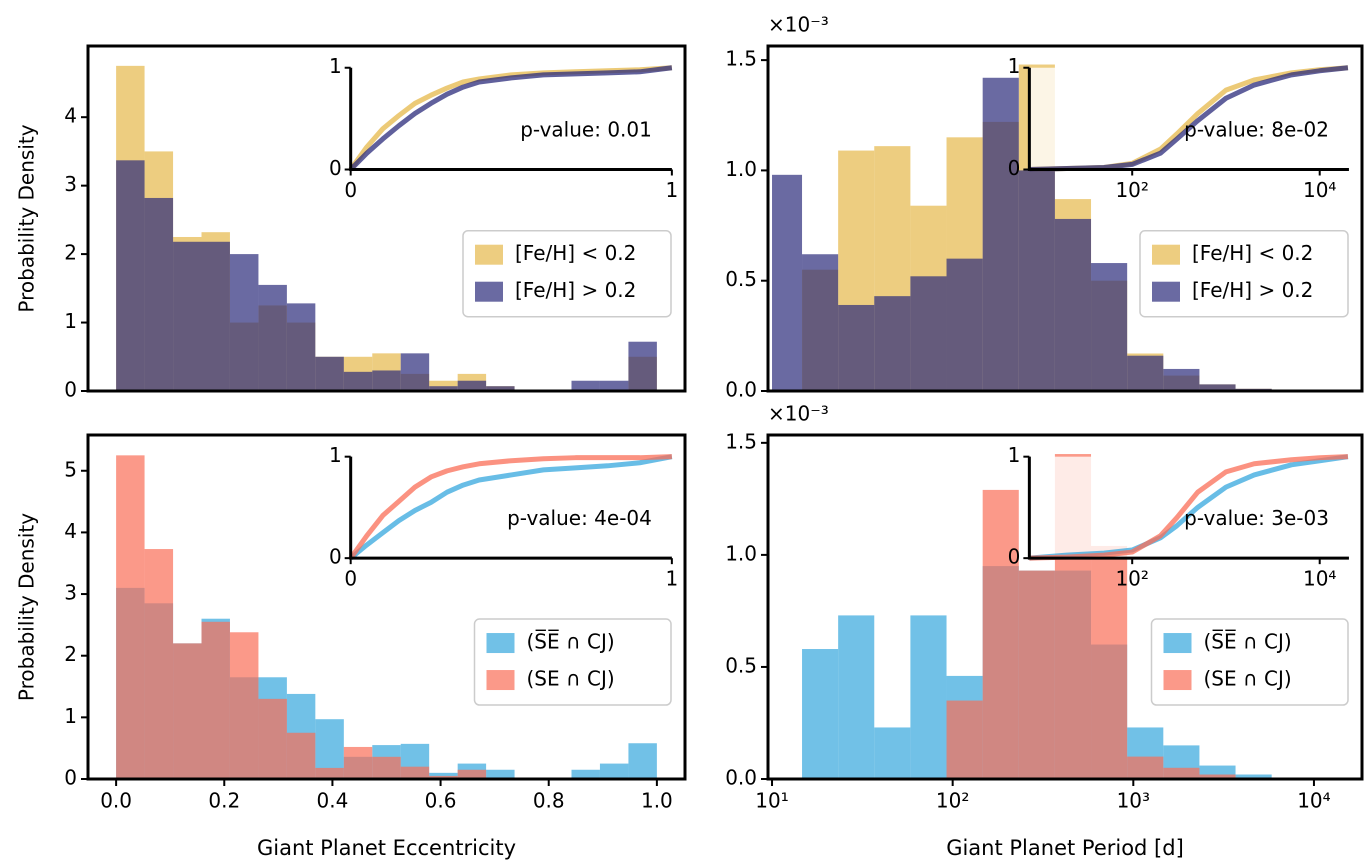 The width and height of the screenshot is (1368, 863). I want to click on inset-x-tick-label: 10², so click(1131, 190).